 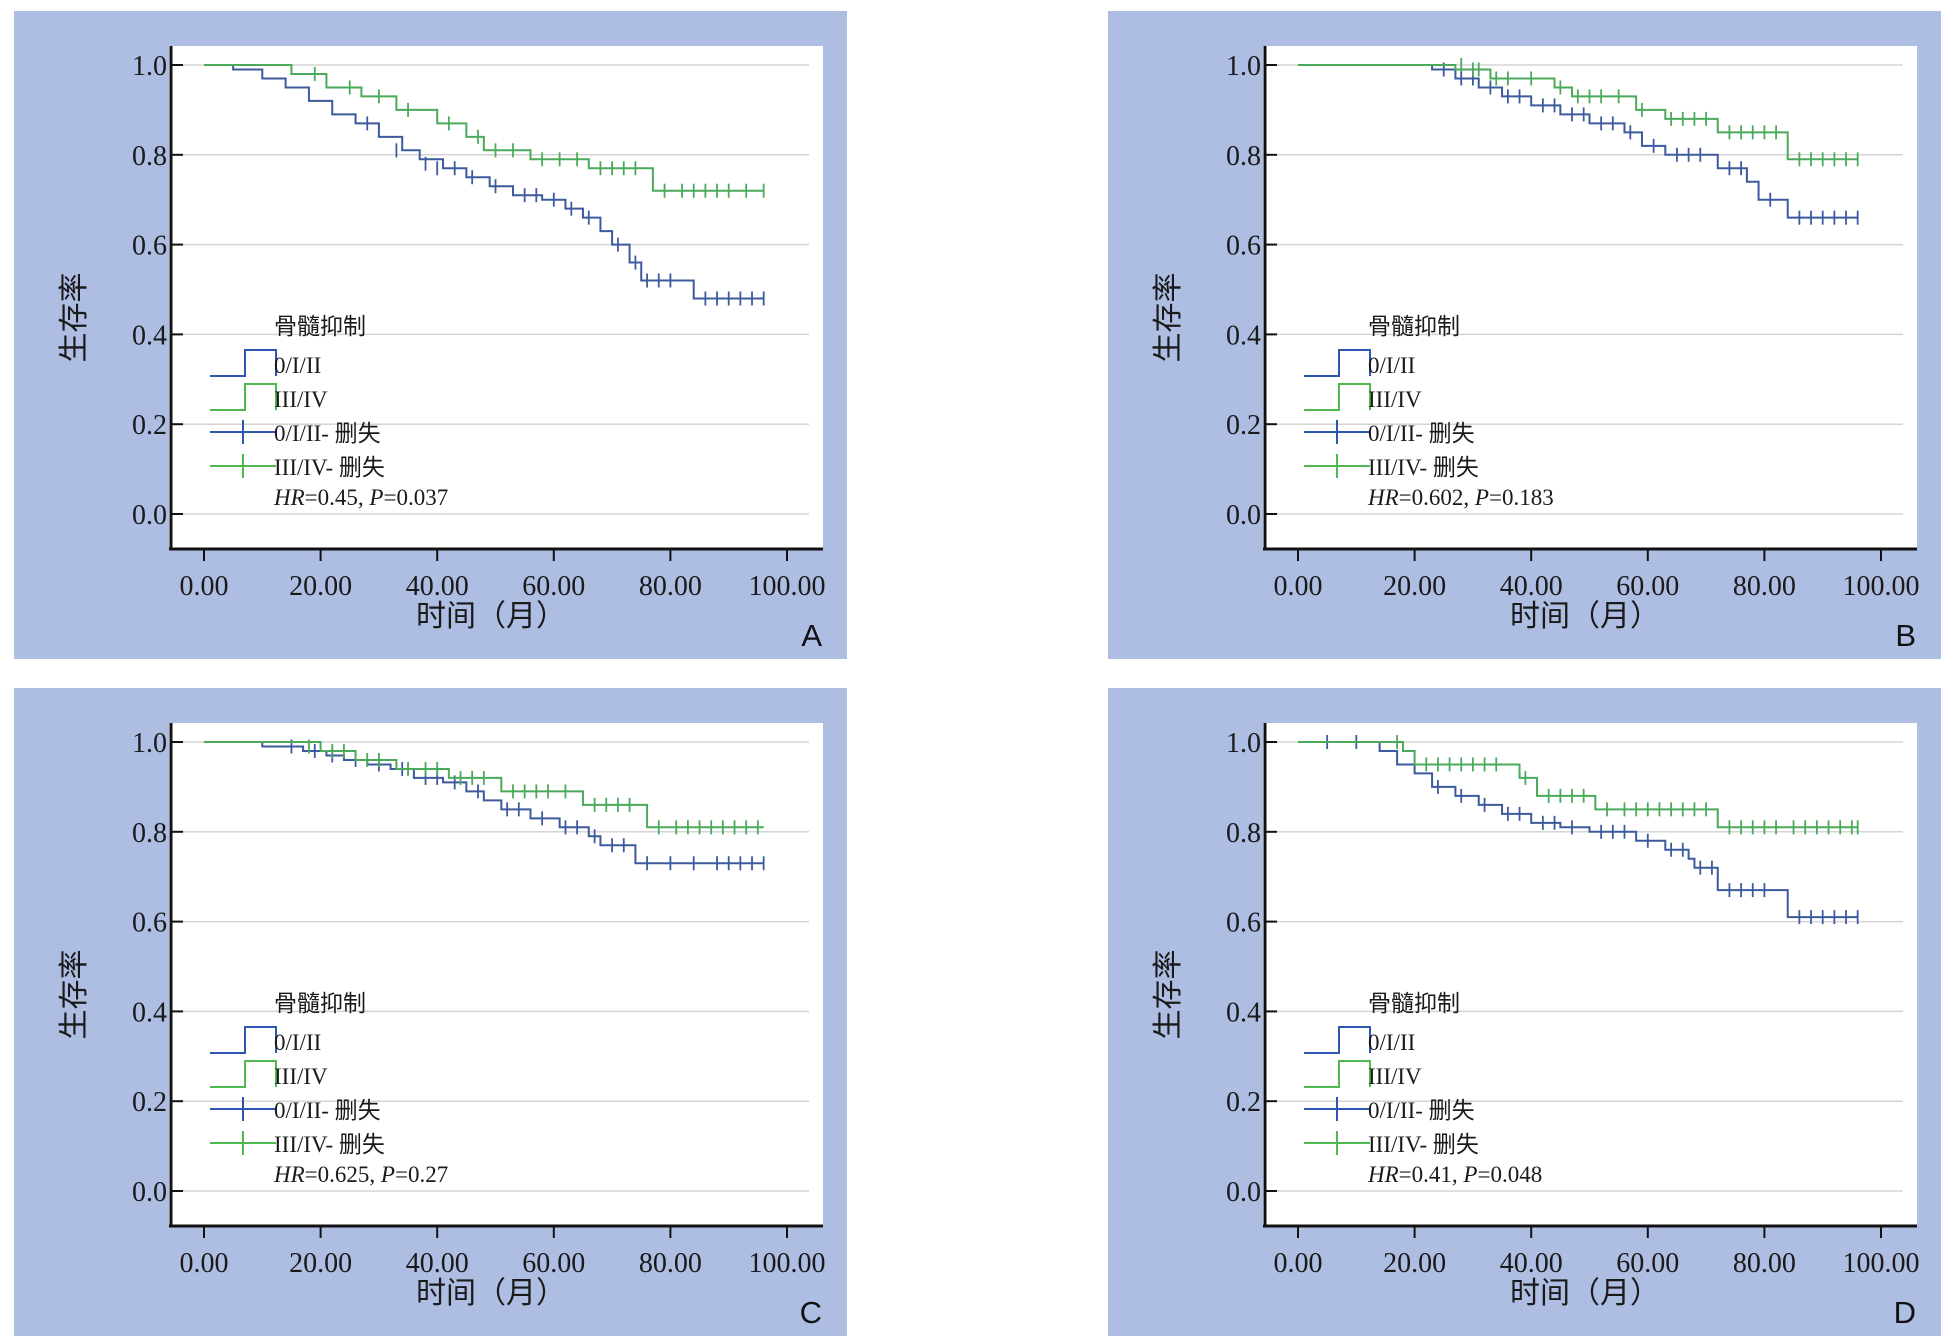 I want to click on panel-letter: C, so click(x=811, y=1312).